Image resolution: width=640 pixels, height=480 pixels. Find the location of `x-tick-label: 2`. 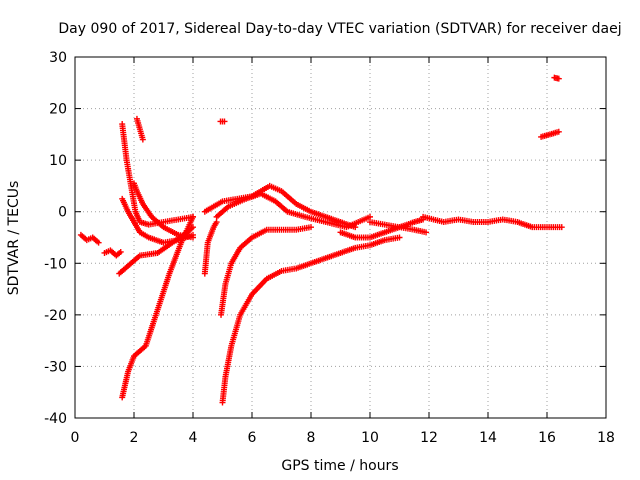

x-tick-label: 2 is located at coordinates (134, 438).